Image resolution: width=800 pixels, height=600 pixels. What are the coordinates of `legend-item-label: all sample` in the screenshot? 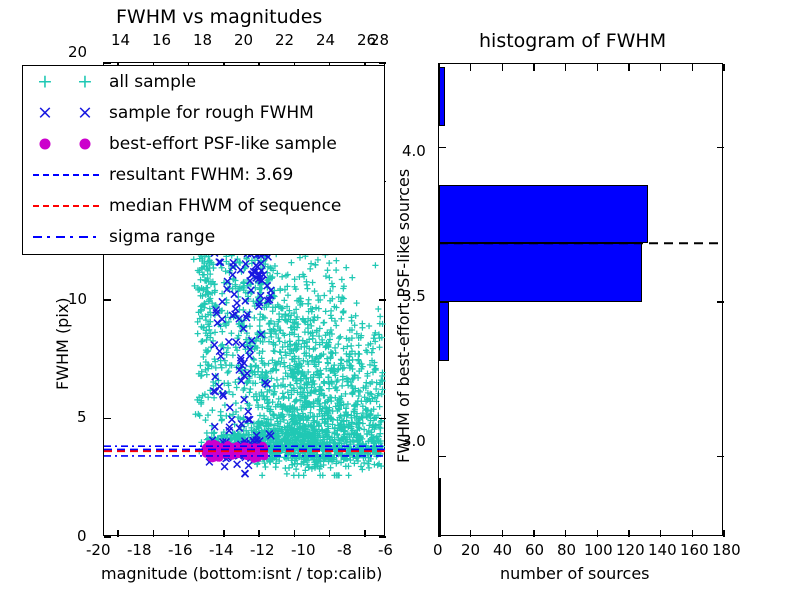 It's located at (153, 81).